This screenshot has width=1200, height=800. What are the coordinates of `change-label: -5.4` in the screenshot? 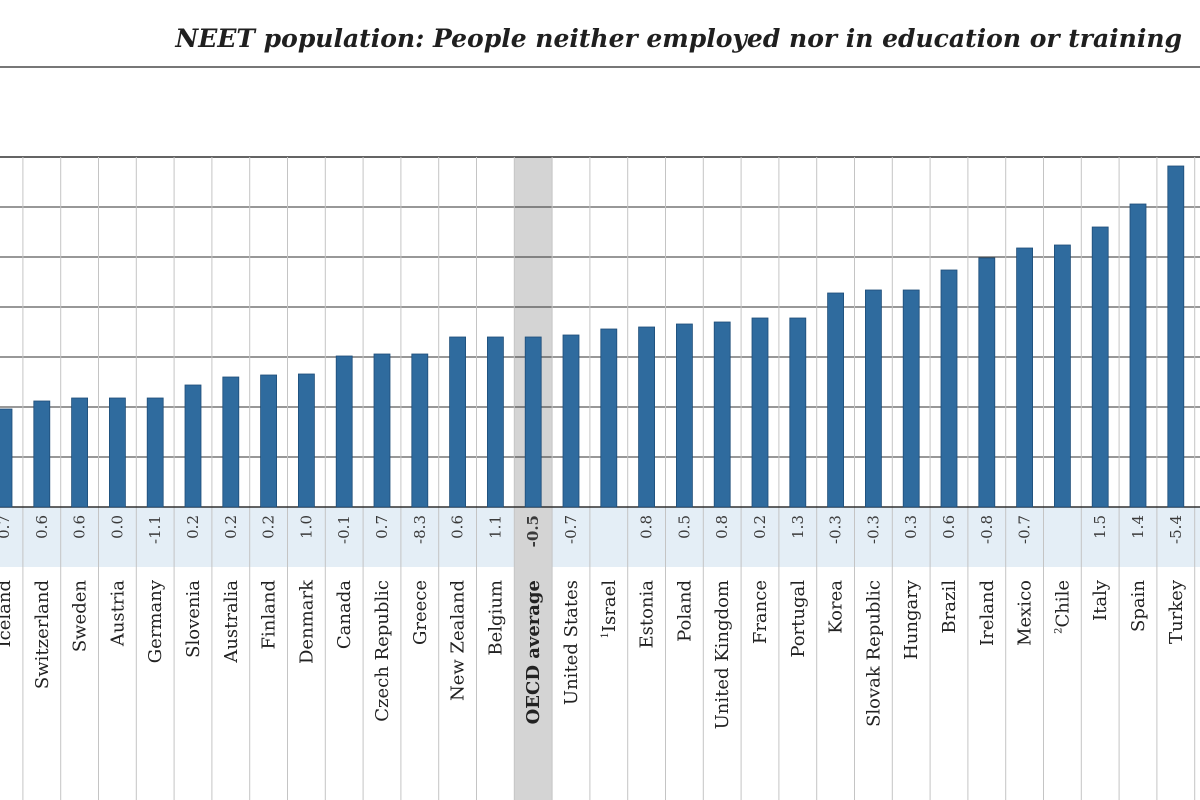 It's located at (1176, 529).